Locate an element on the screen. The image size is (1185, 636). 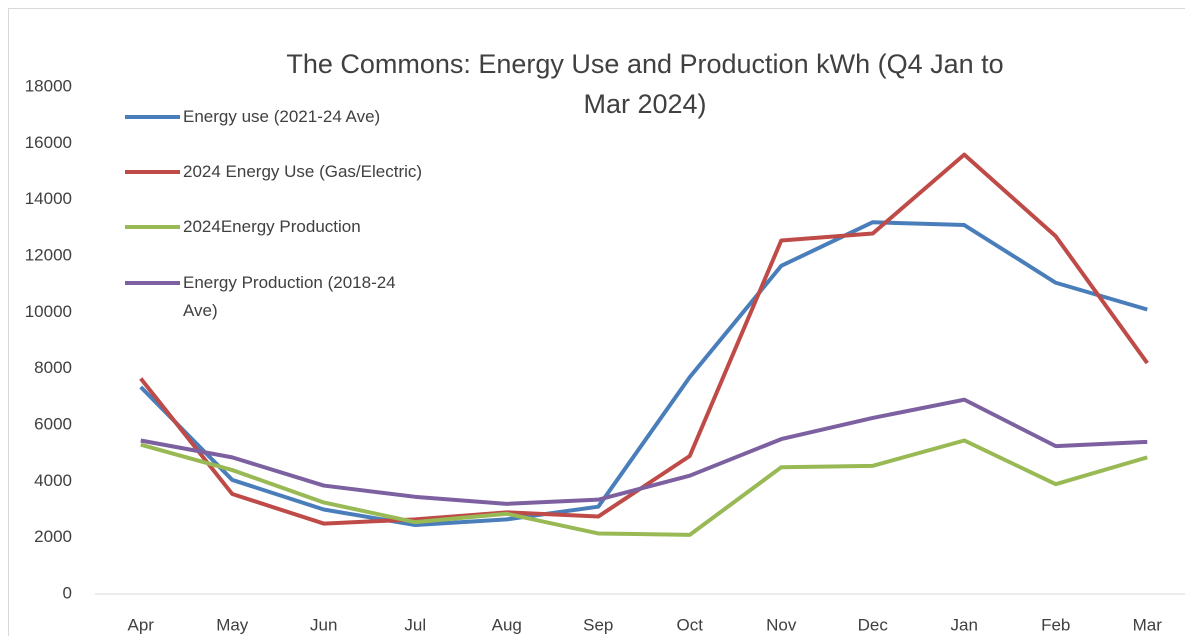
y-tick-label: 12000 is located at coordinates (48, 254).